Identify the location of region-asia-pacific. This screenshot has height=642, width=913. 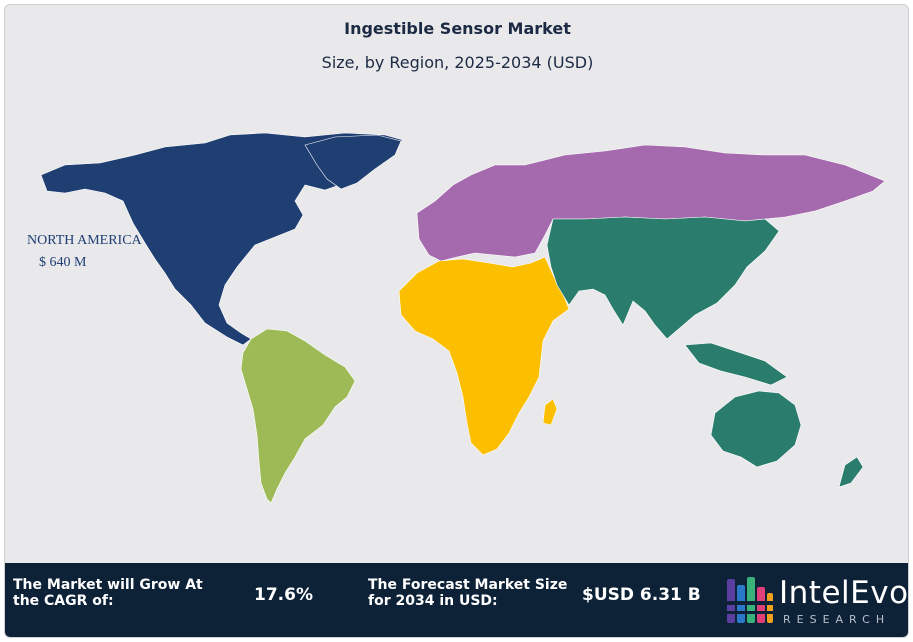
(705, 352).